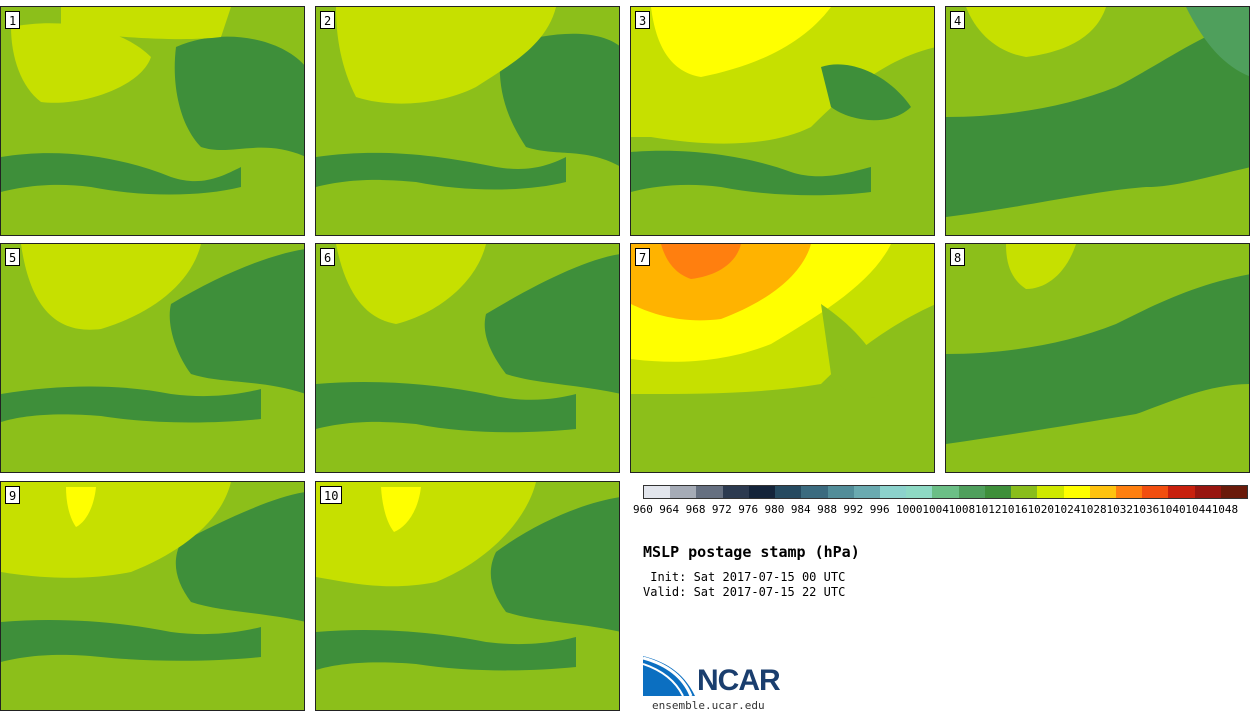 The image size is (1260, 713). Describe the element at coordinates (328, 257) in the screenshot. I see `panel-number: 6` at that location.